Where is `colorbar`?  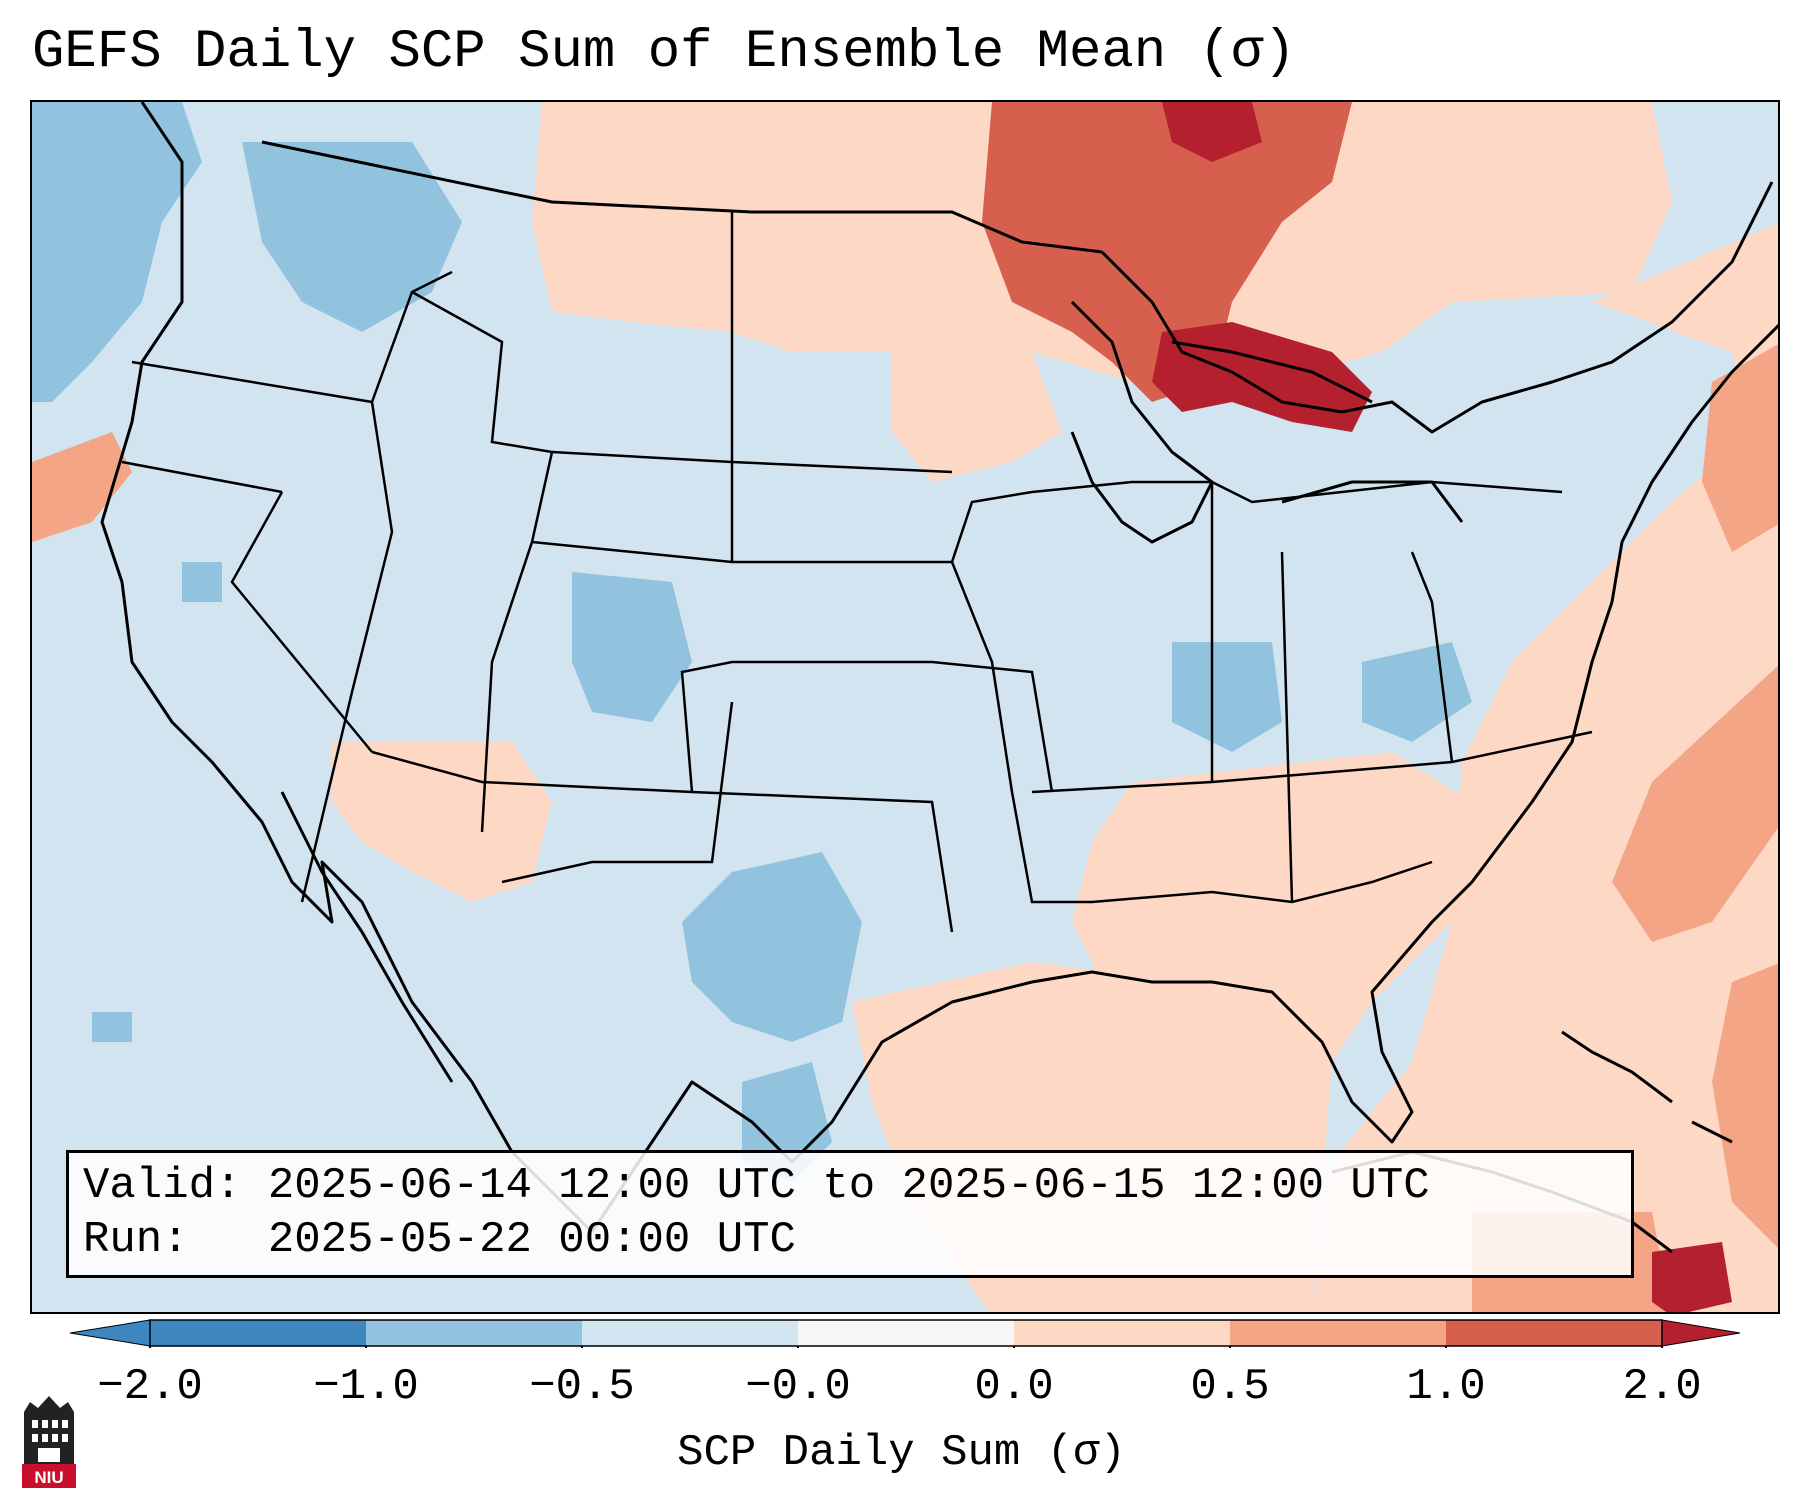 colorbar is located at coordinates (905, 1333).